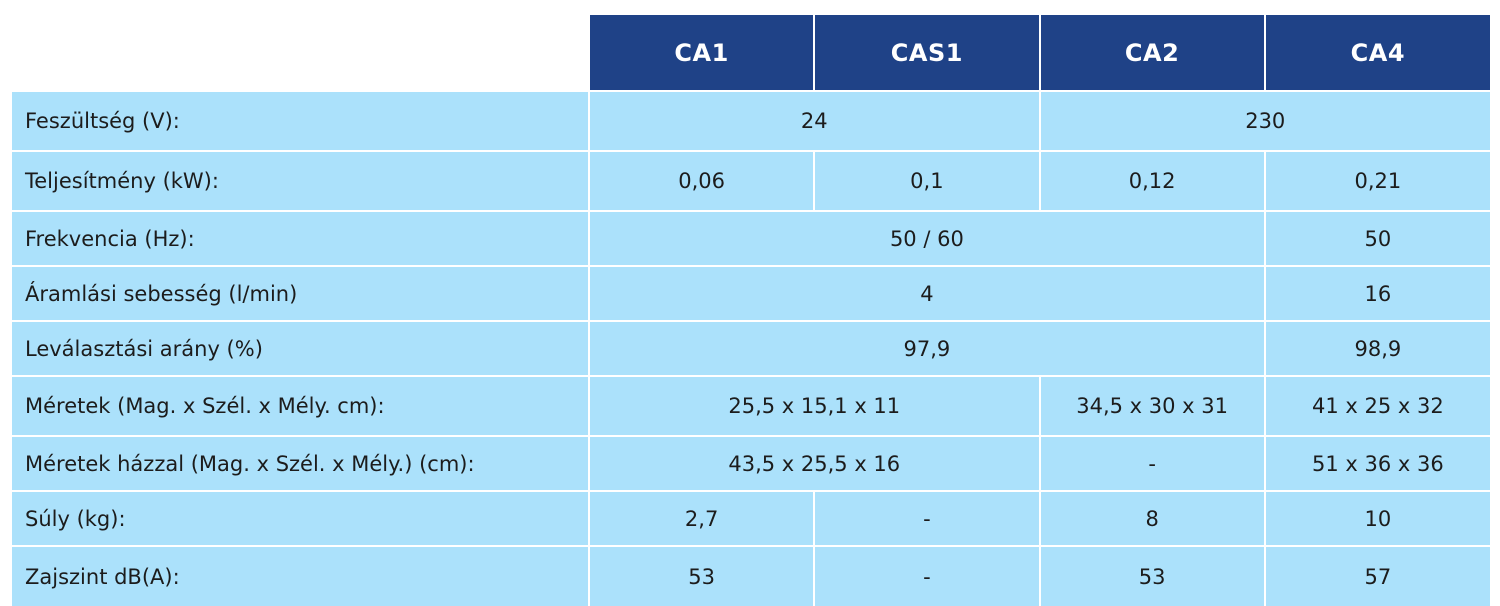  I want to click on value-cell: 16, so click(1376, 293).